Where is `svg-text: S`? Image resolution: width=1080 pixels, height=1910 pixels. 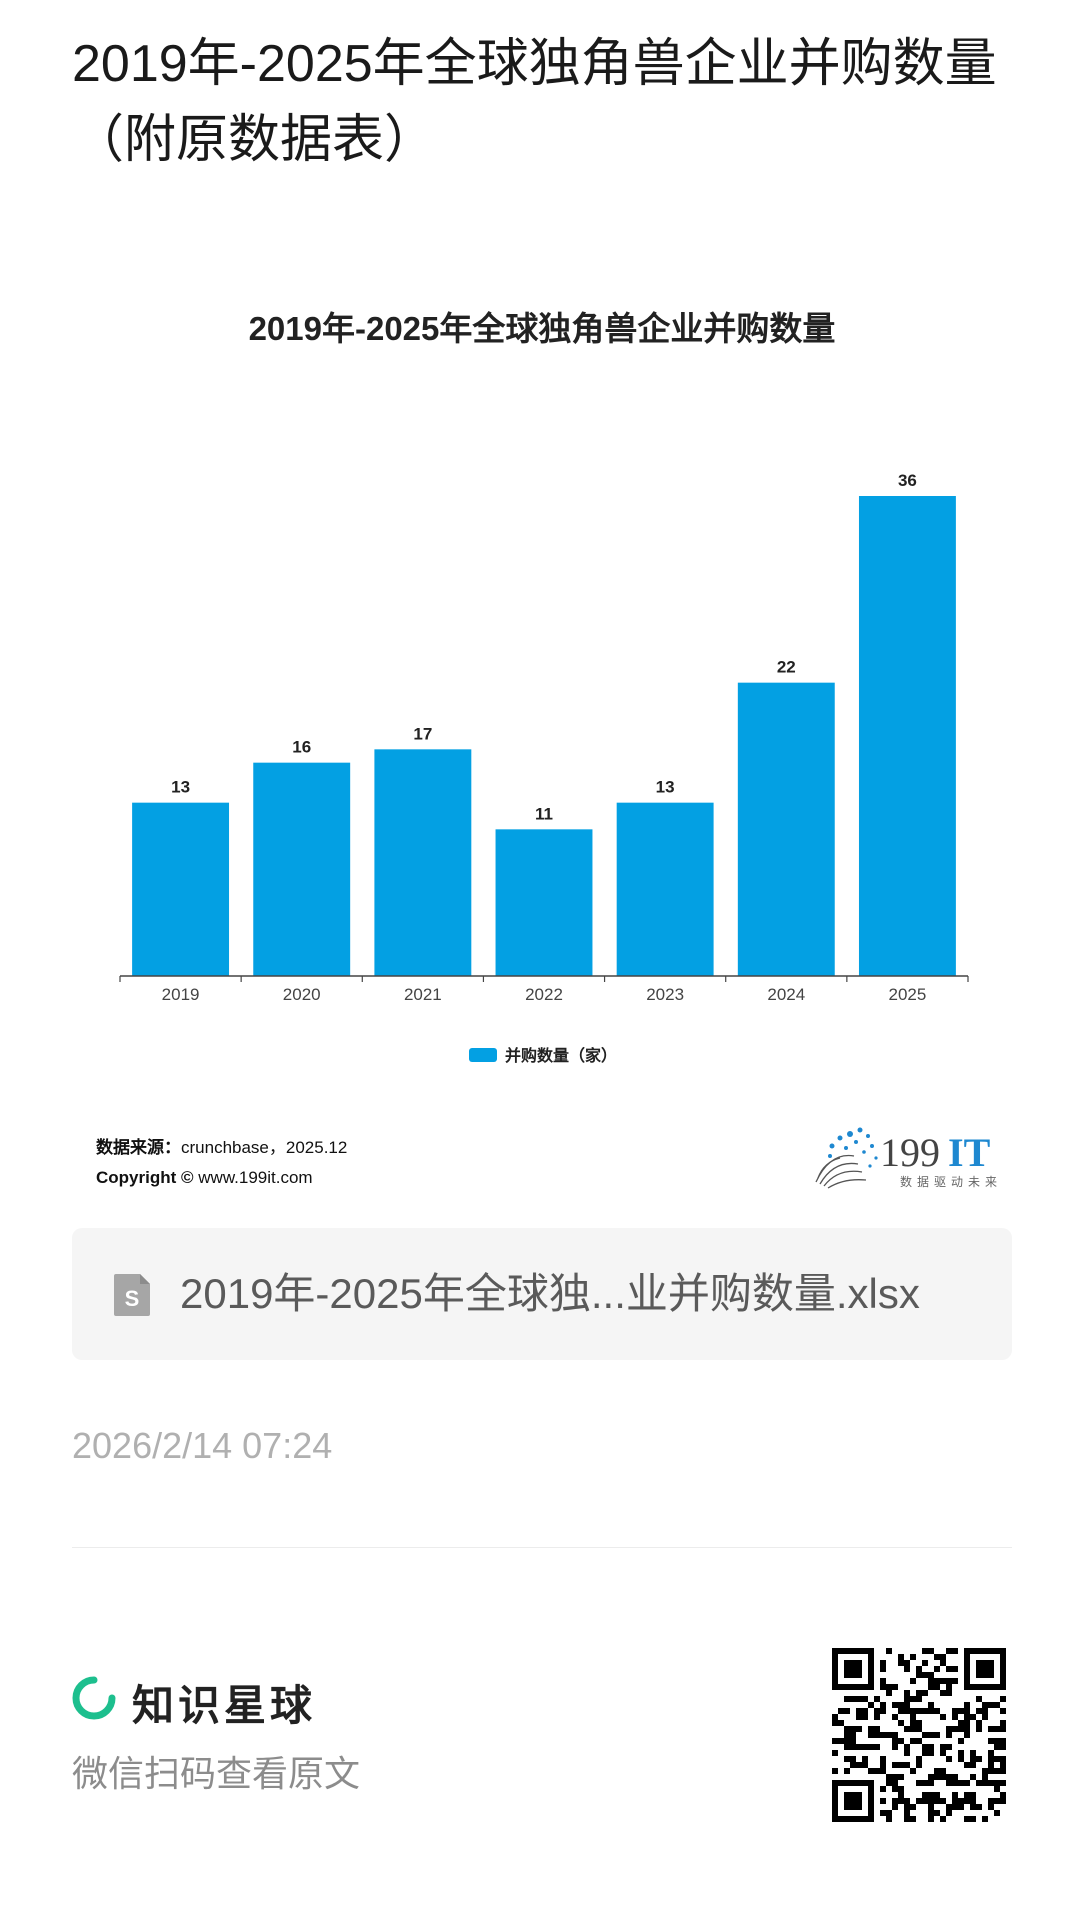
svg-text: S is located at coordinates (132, 1298).